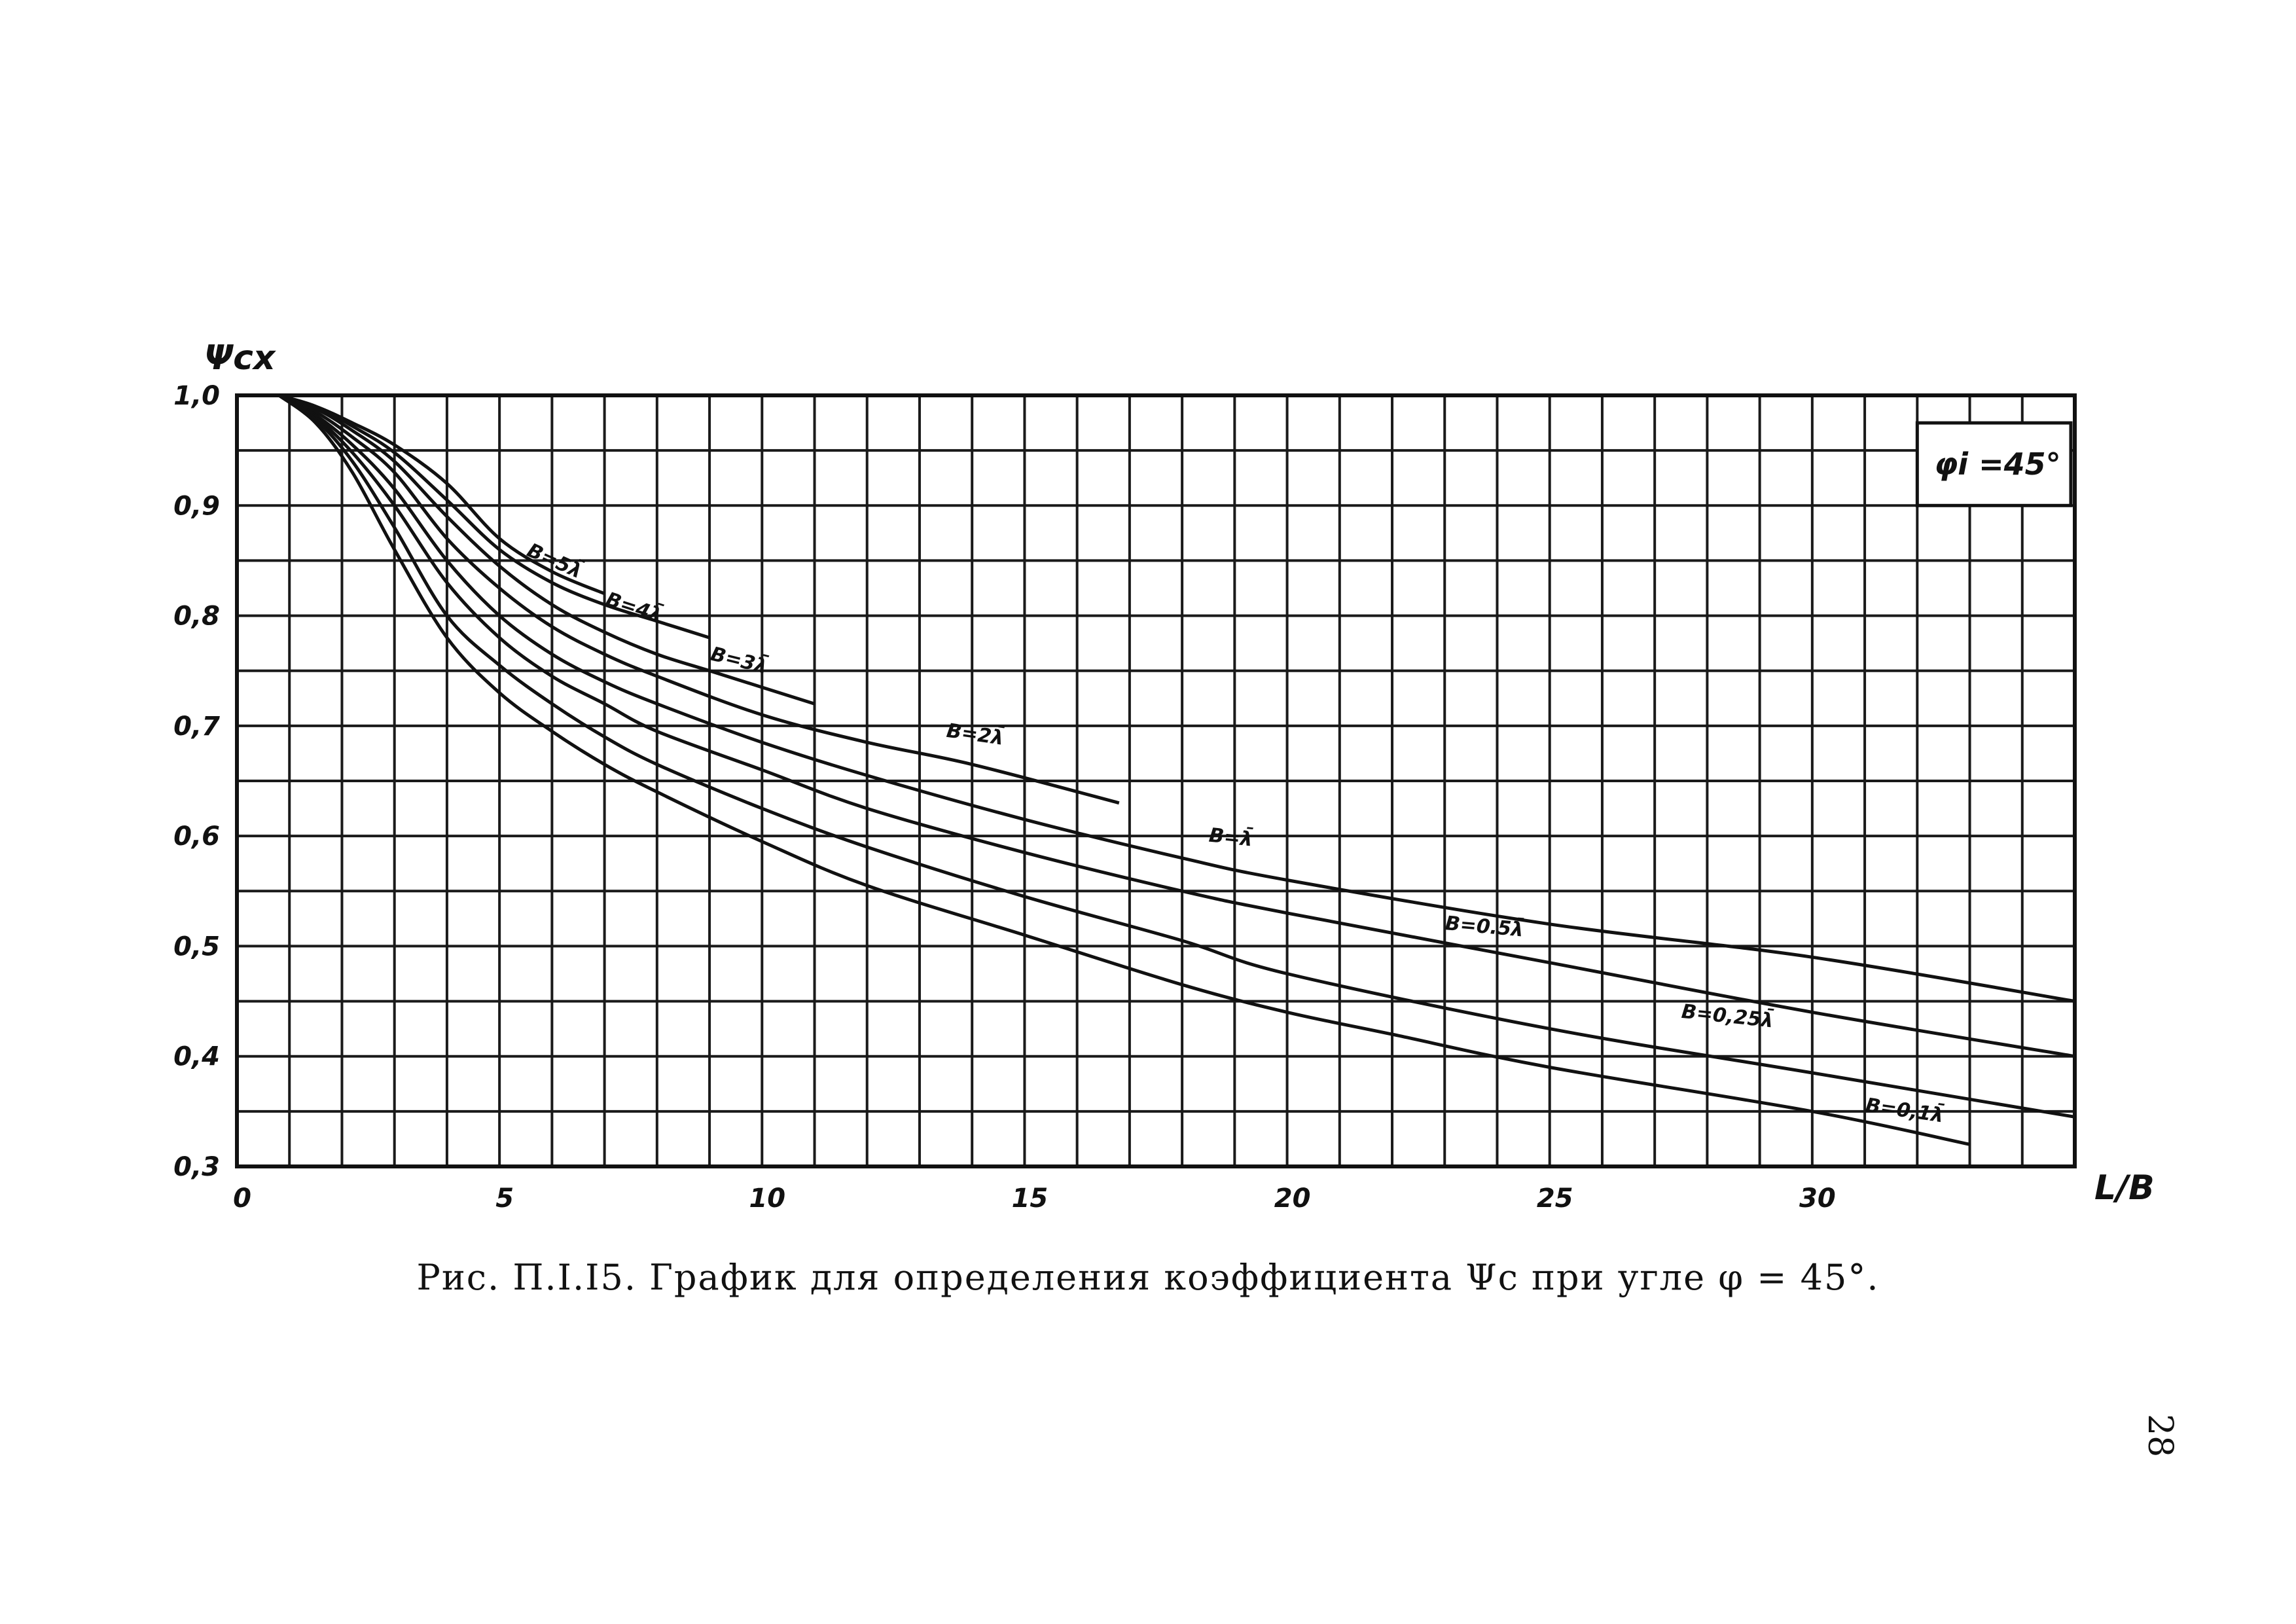 The height and width of the screenshot is (1624, 2296). Describe the element at coordinates (2124, 1188) in the screenshot. I see `x-axis-label: L/B` at that location.